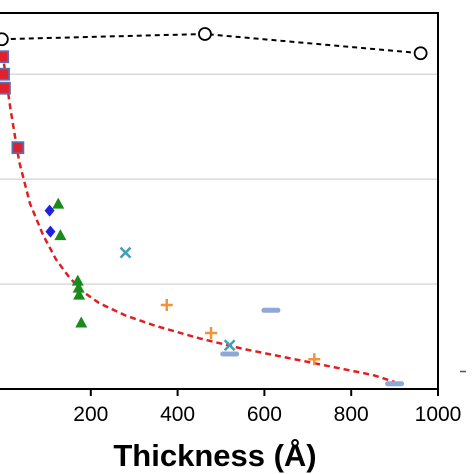 Image resolution: width=474 pixels, height=474 pixels. Describe the element at coordinates (90, 414) in the screenshot. I see `x-tick-label: 200` at that location.